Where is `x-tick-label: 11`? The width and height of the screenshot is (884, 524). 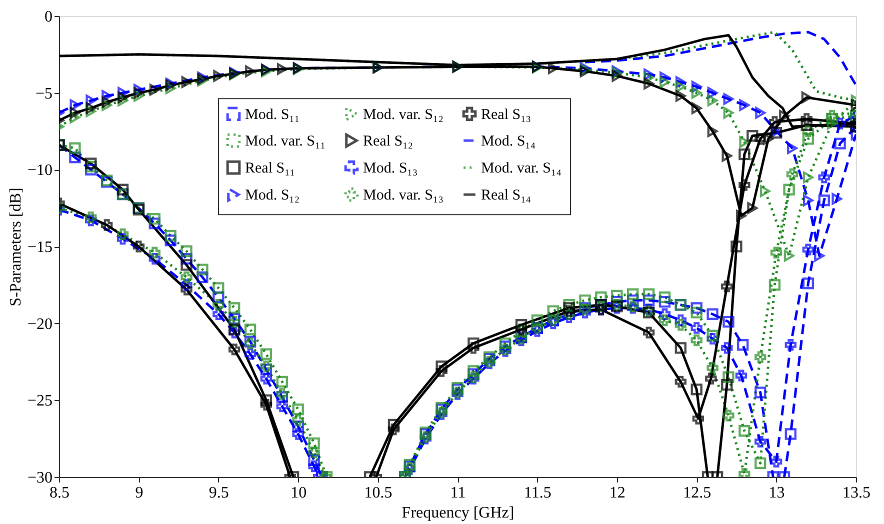
x-tick-label: 11 is located at coordinates (458, 493).